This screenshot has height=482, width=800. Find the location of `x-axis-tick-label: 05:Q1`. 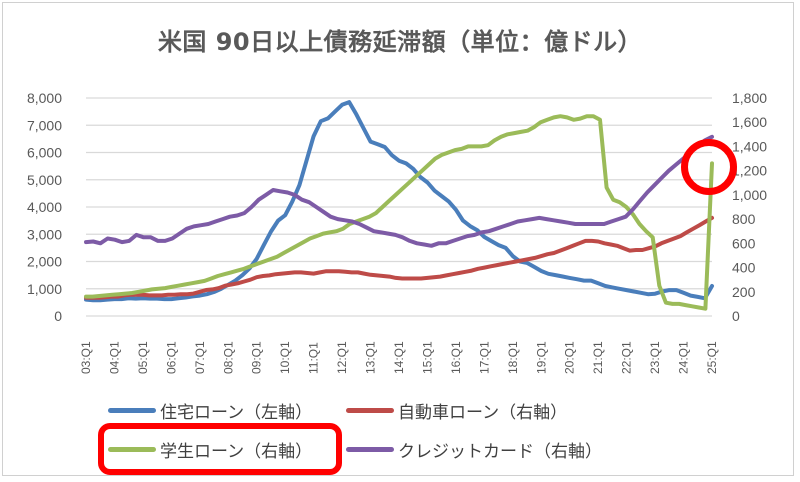

x-axis-tick-label: 05:Q1 is located at coordinates (143, 357).